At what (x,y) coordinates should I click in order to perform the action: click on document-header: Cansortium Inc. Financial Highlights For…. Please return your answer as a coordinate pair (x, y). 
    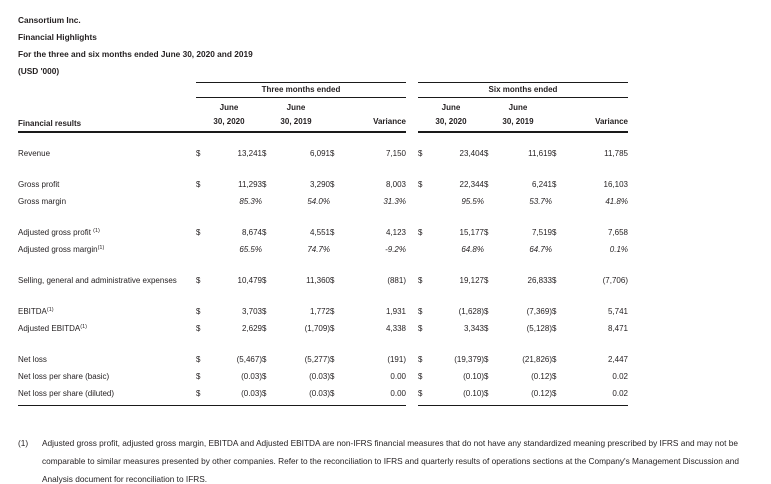
    Looking at the image, I should click on (386, 46).